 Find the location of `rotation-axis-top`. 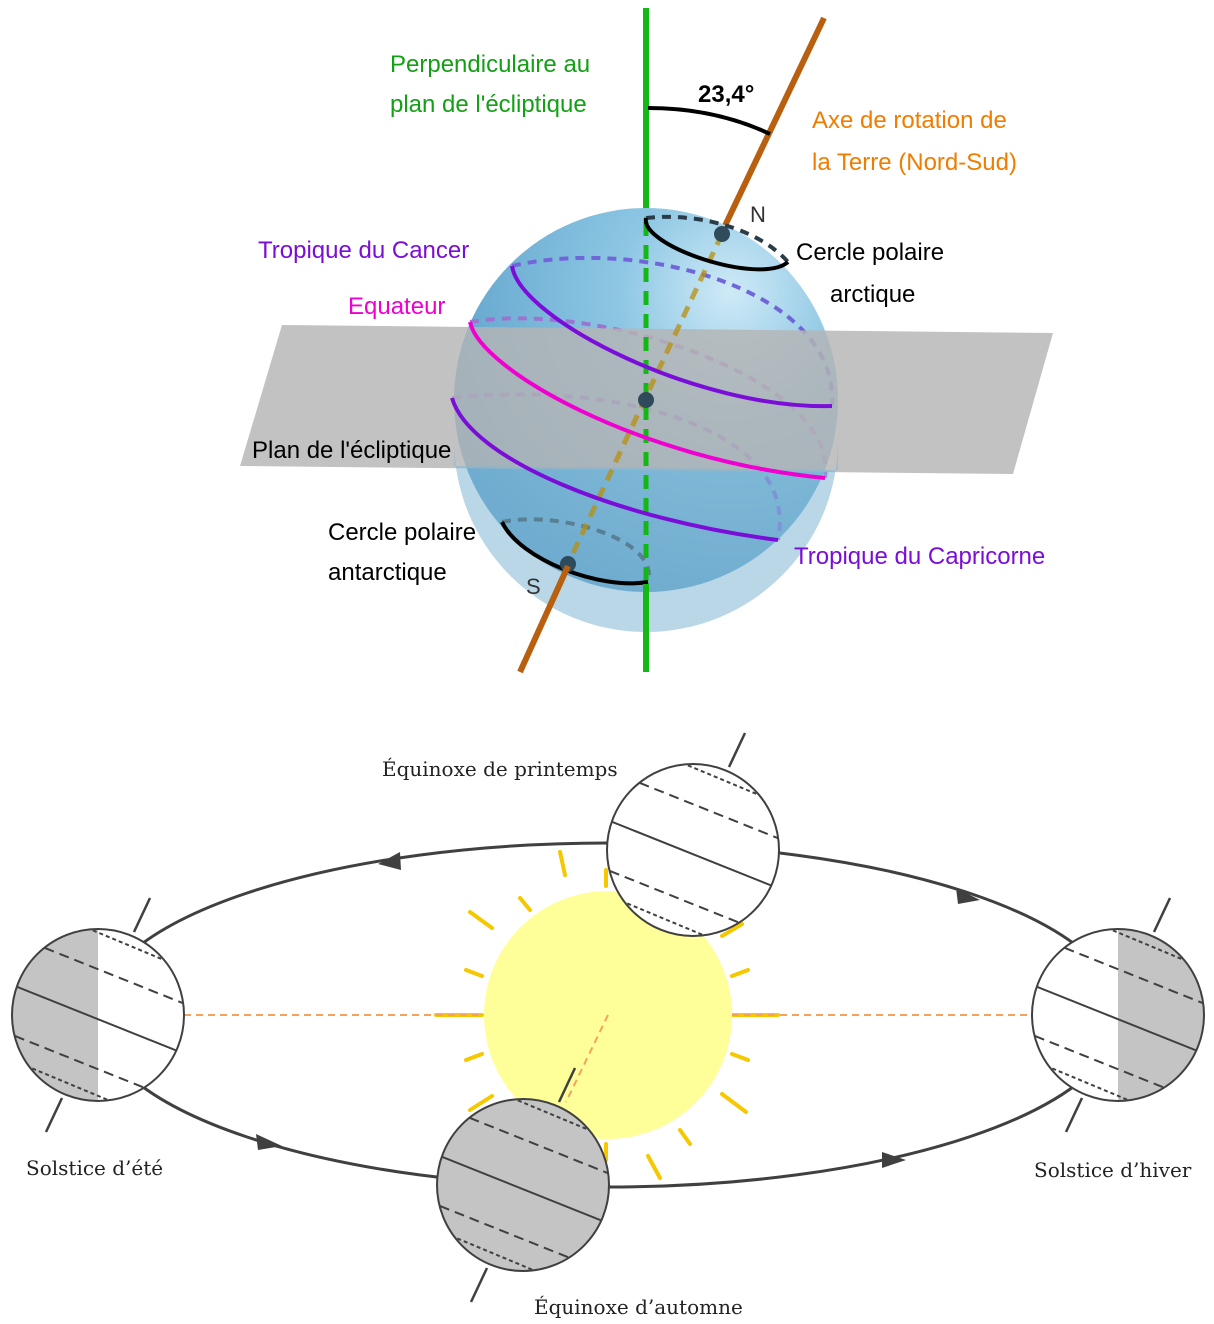

rotation-axis-top is located at coordinates (773, 125).